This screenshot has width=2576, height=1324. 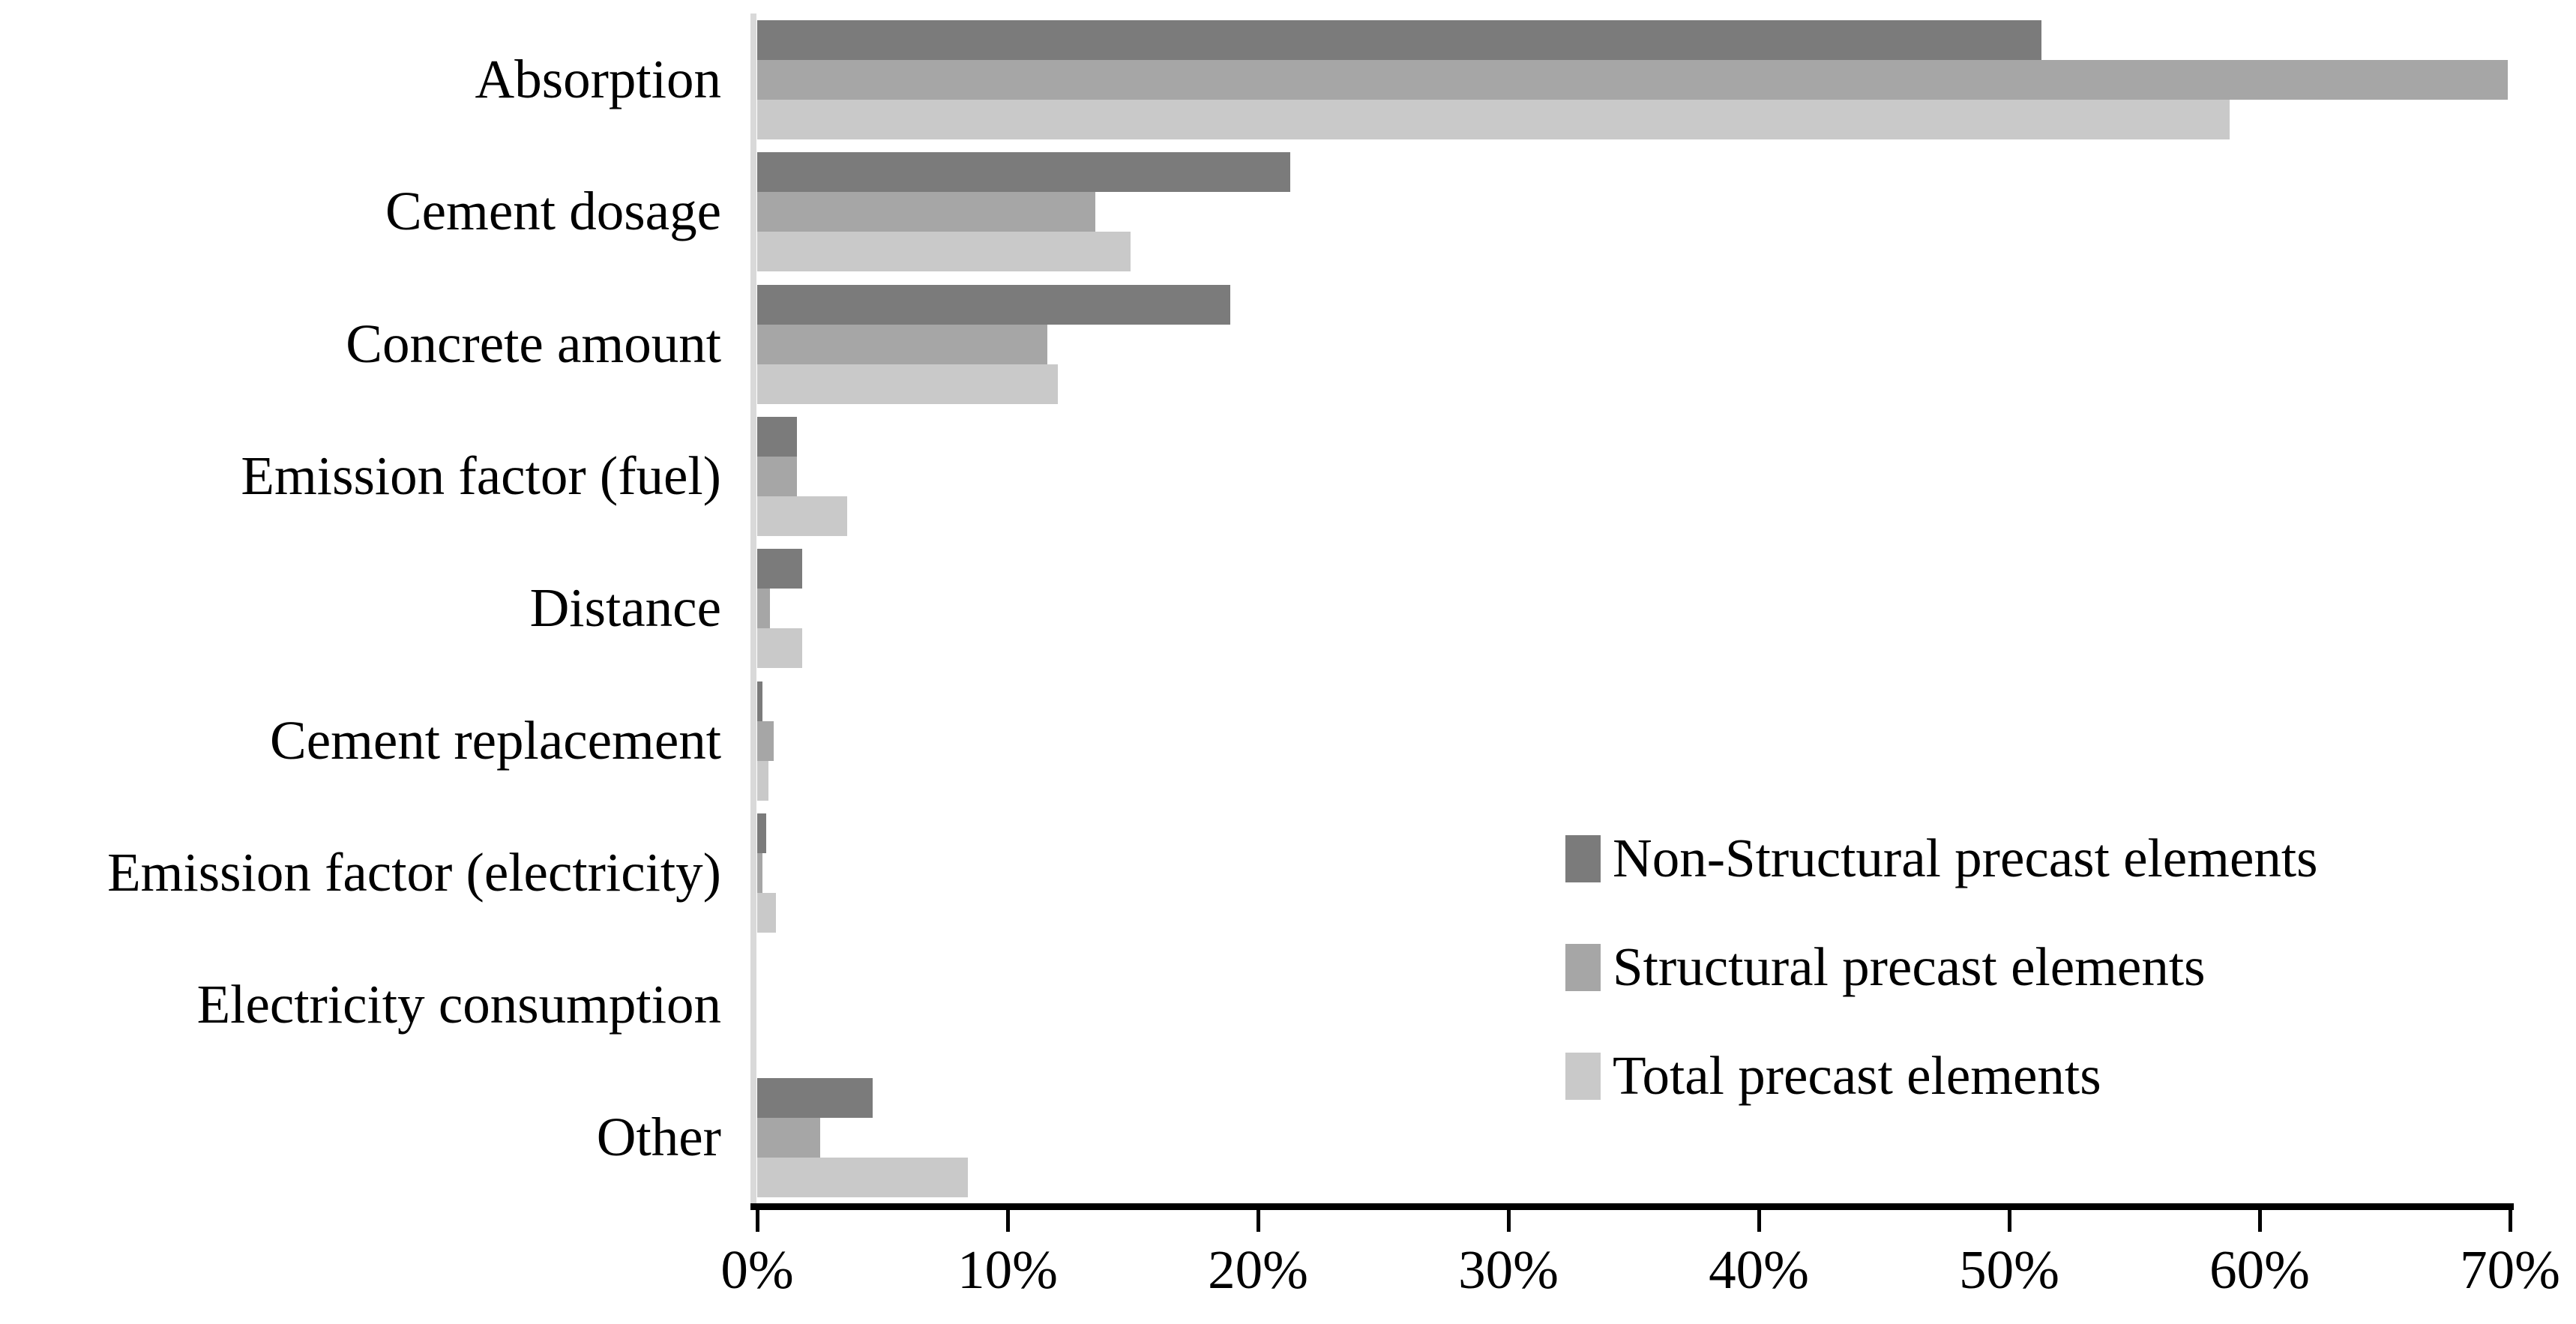 I want to click on legend-swatch-non-structural, so click(x=1583, y=858).